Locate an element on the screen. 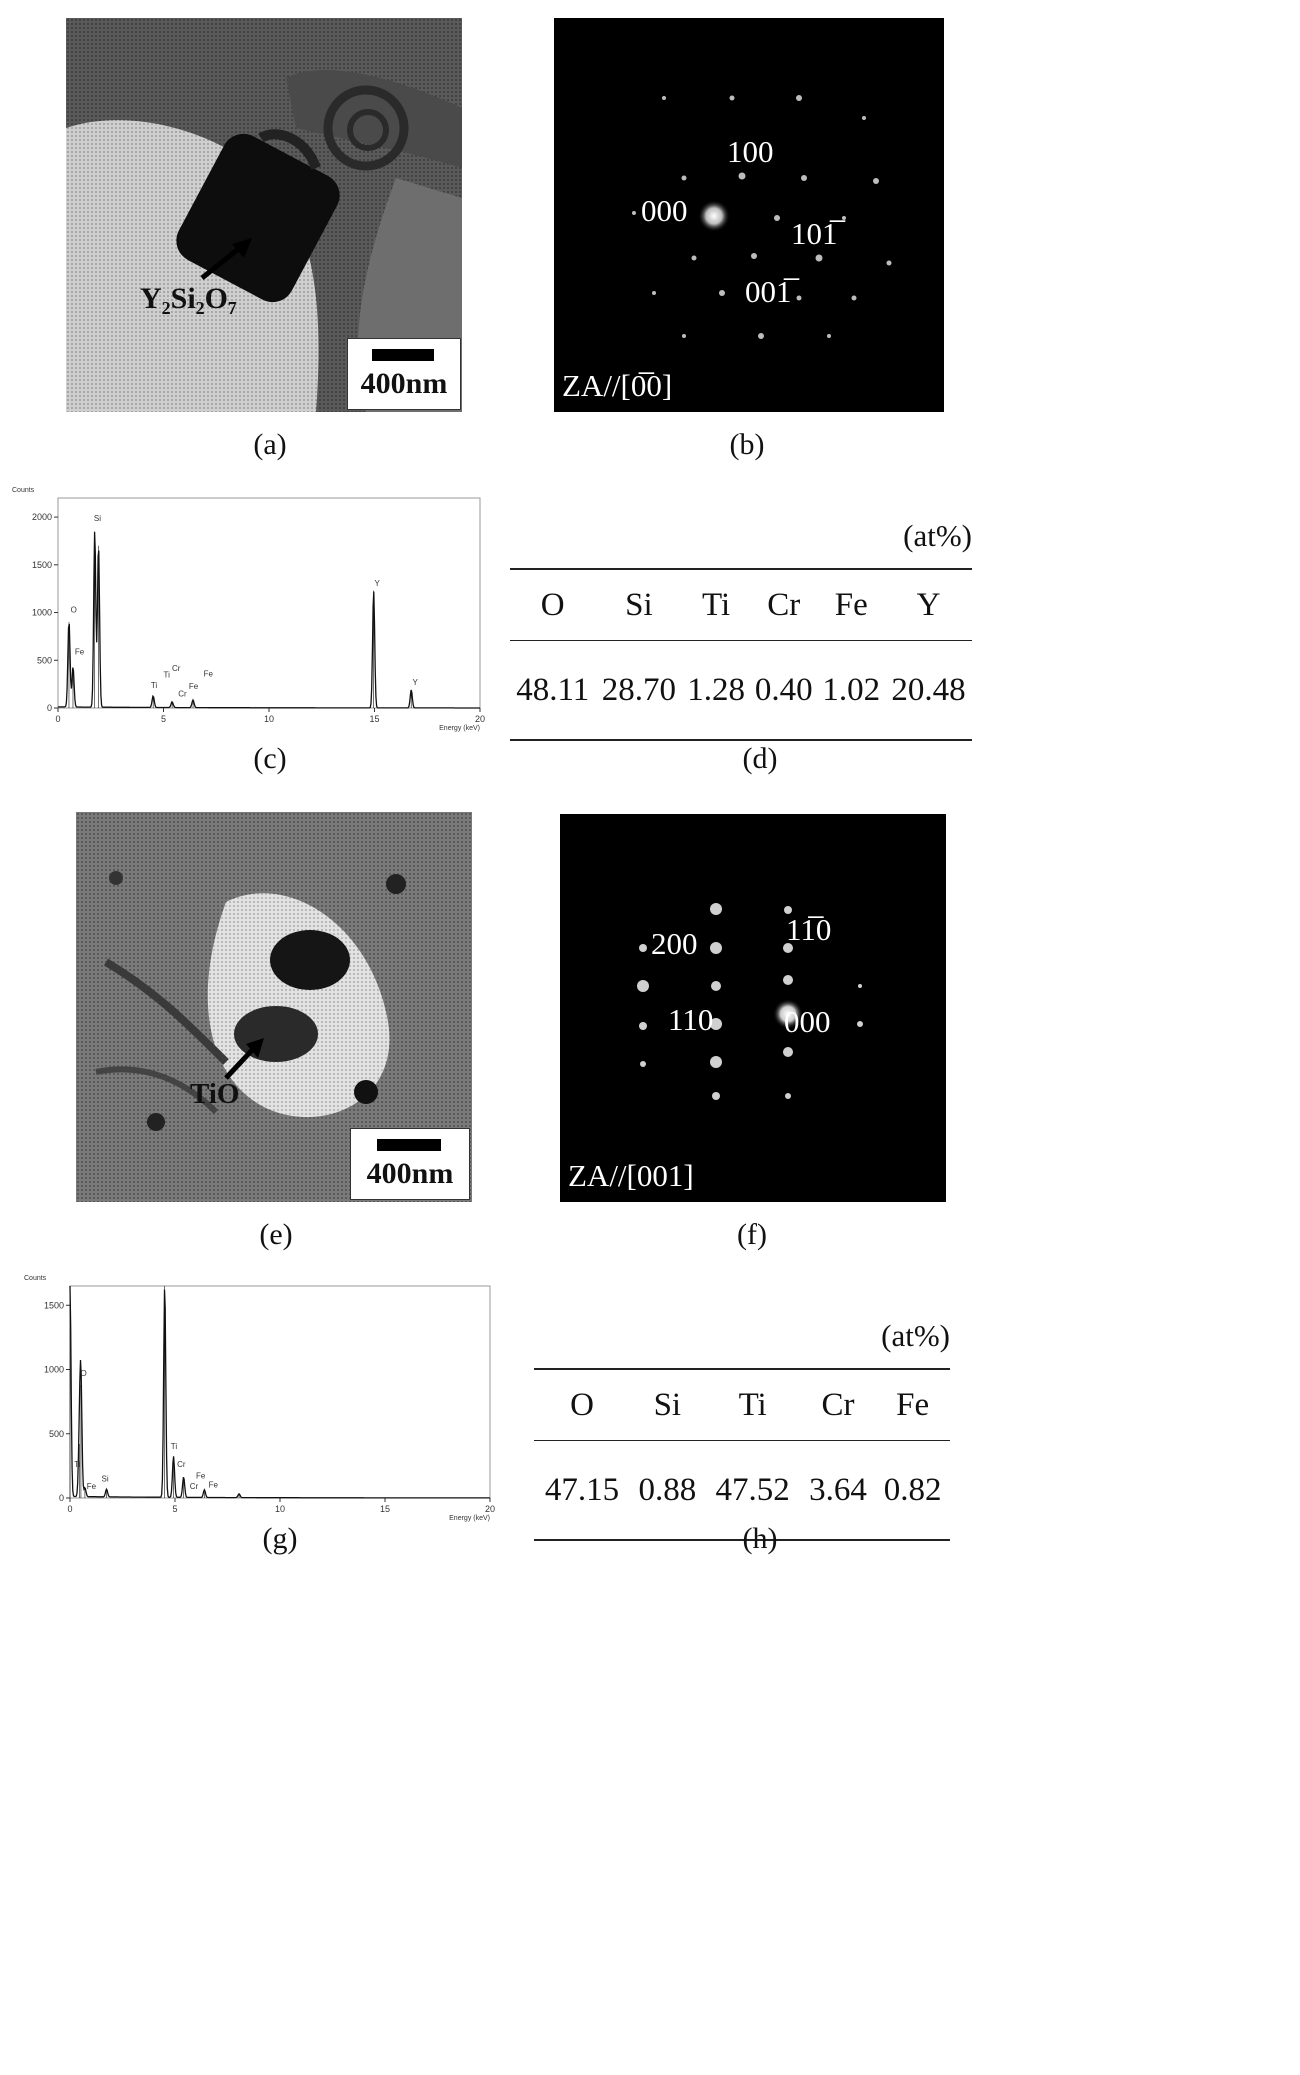 This screenshot has height=2075, width=1300. caption-d: (d) is located at coordinates (760, 758).